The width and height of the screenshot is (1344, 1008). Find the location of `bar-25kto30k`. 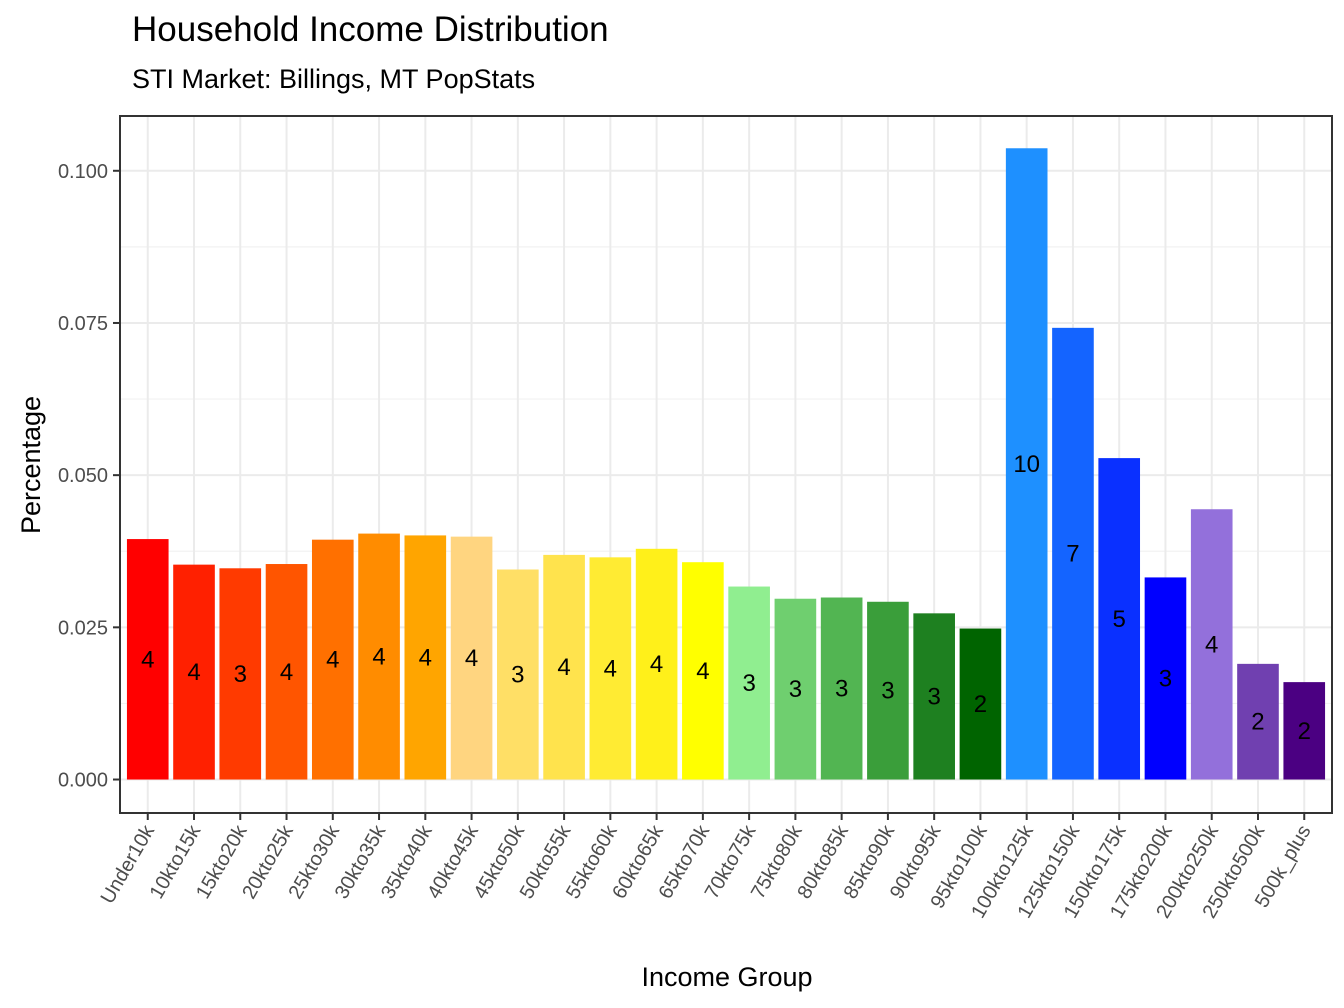

bar-25kto30k is located at coordinates (332, 659).